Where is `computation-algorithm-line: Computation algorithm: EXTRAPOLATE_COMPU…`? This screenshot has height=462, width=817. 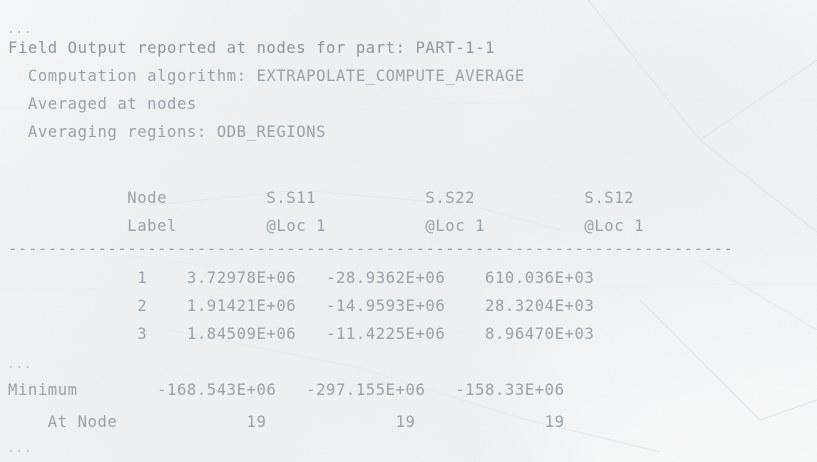
computation-algorithm-line: Computation algorithm: EXTRAPOLATE_COMPU… is located at coordinates (266, 76).